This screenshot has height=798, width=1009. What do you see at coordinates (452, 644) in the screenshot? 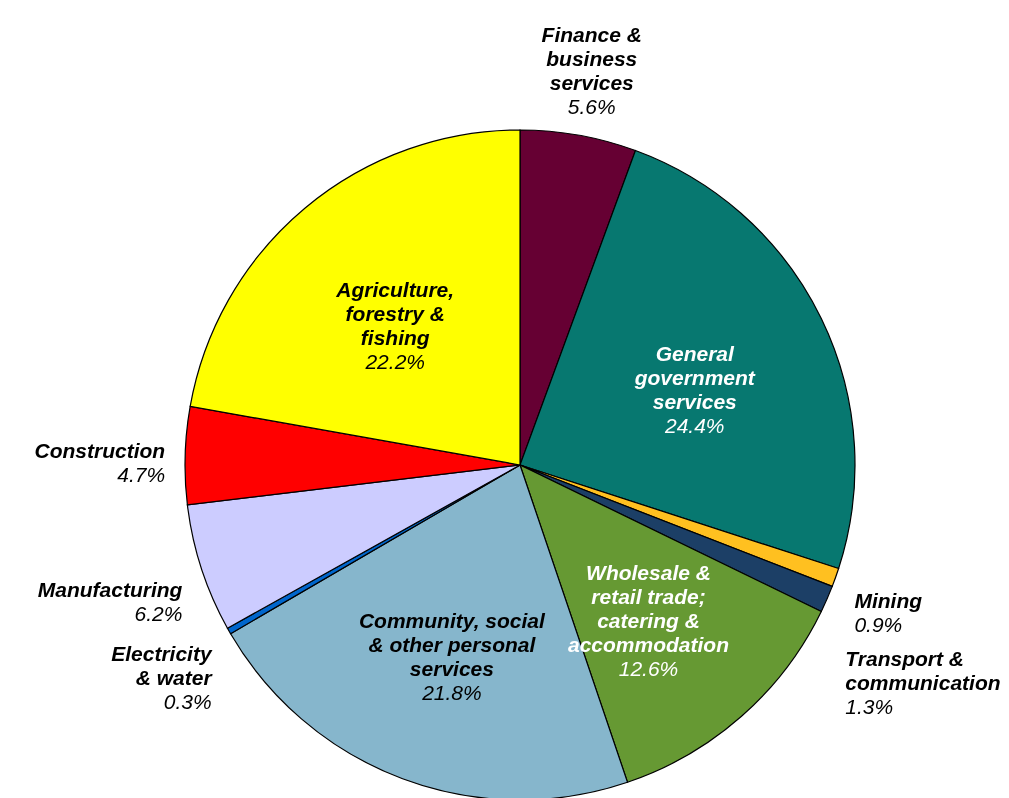
I see `slice-label: Community, social & other personal services` at bounding box center [452, 644].